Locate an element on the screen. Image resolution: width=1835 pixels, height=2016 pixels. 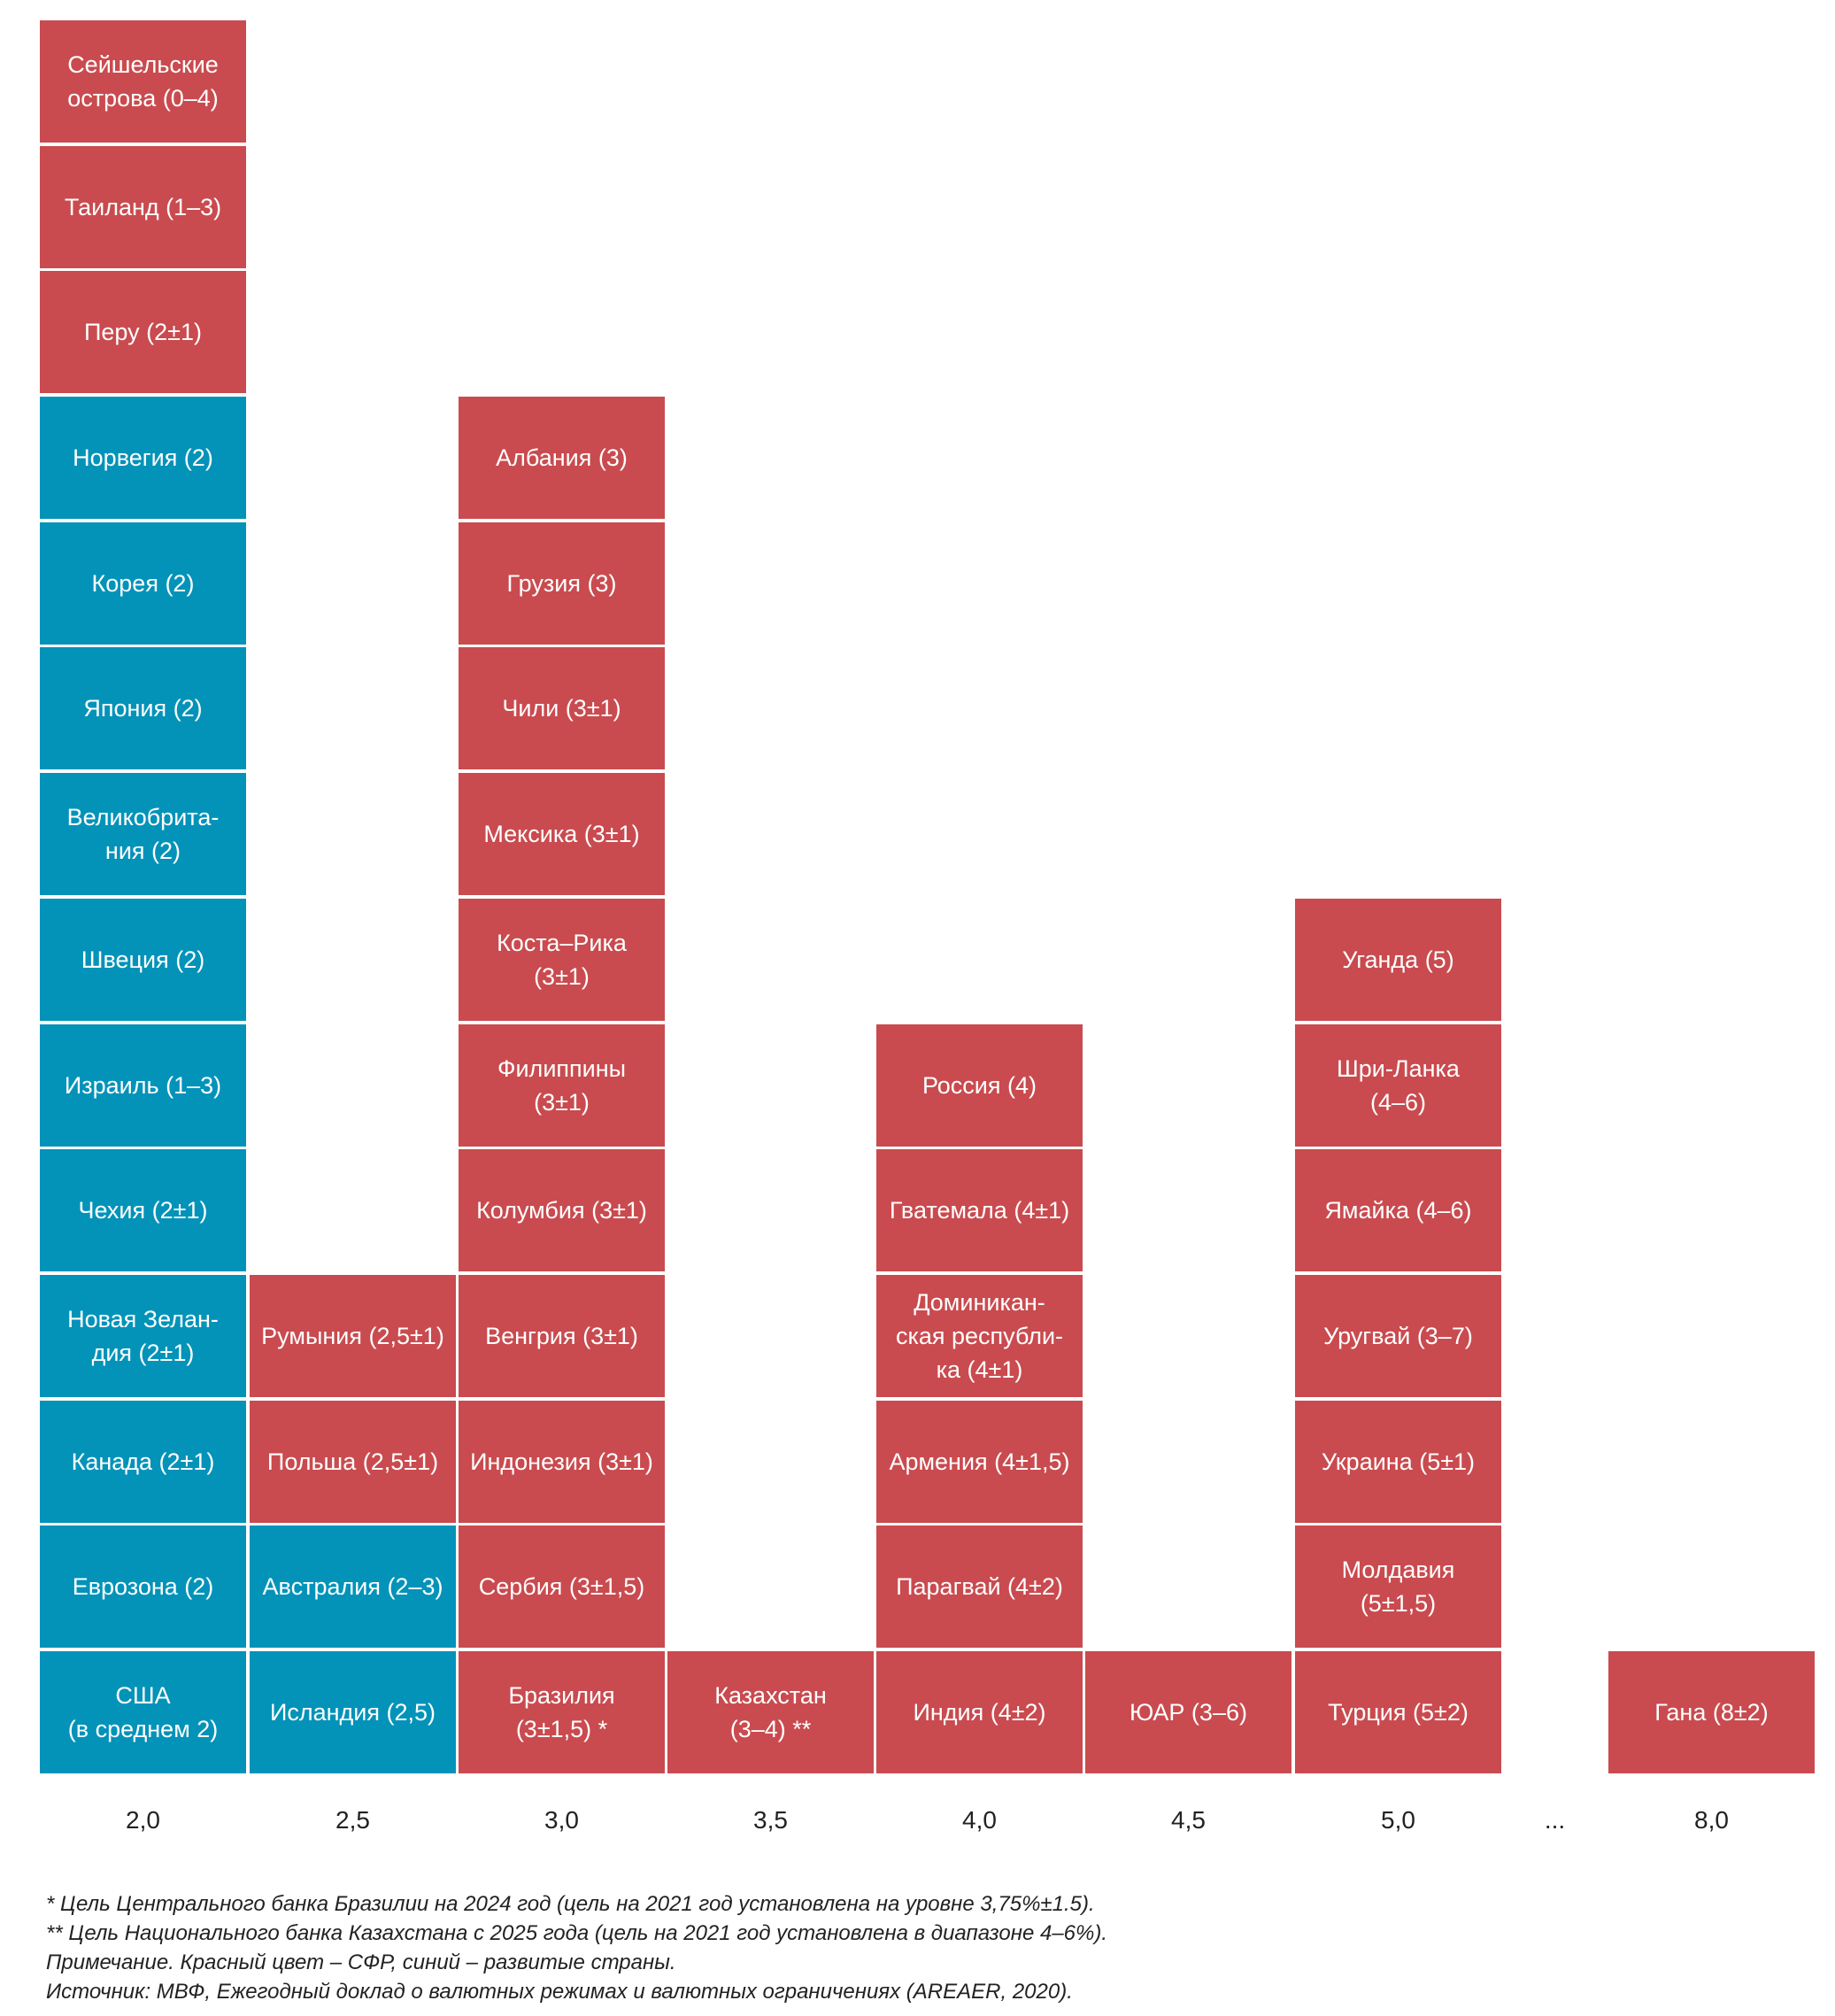
country-label: Австралия (2–3) is located at coordinates (352, 1587).